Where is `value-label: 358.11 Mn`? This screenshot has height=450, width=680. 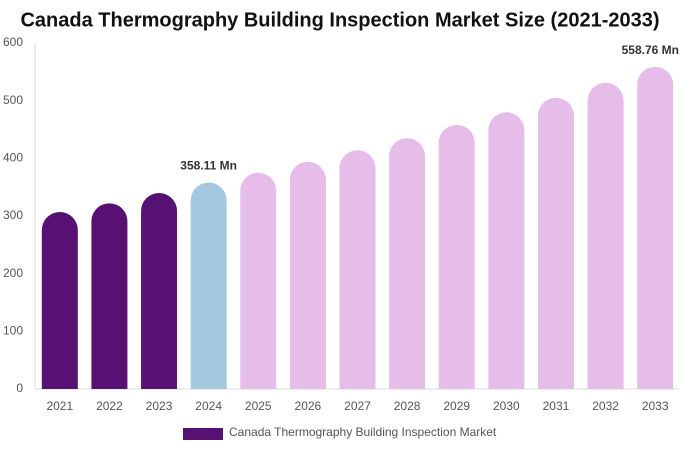
value-label: 358.11 Mn is located at coordinates (208, 166).